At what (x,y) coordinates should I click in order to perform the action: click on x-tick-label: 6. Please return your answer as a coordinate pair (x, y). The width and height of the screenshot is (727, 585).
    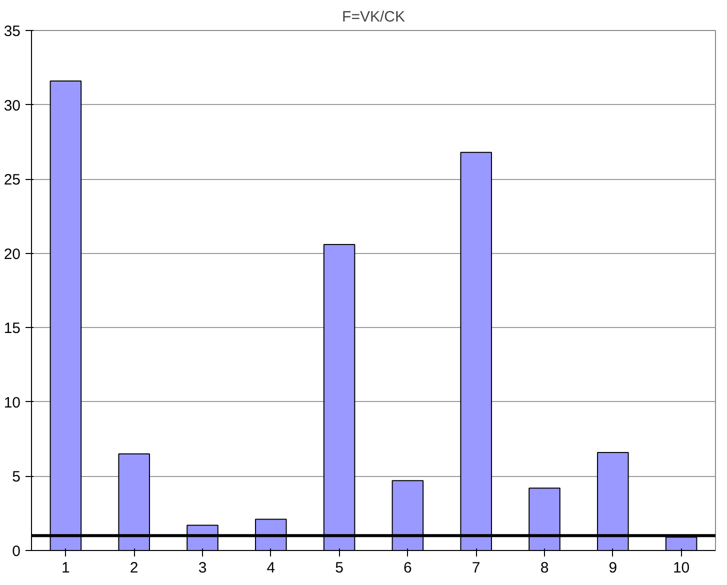
    Looking at the image, I should click on (408, 568).